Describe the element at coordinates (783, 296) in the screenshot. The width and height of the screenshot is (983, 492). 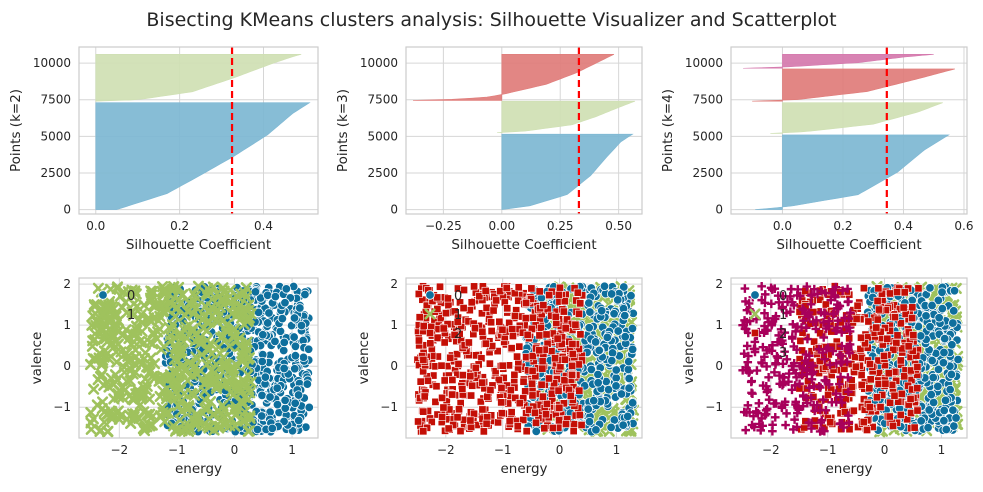
I see `legend-label-0: 0` at that location.